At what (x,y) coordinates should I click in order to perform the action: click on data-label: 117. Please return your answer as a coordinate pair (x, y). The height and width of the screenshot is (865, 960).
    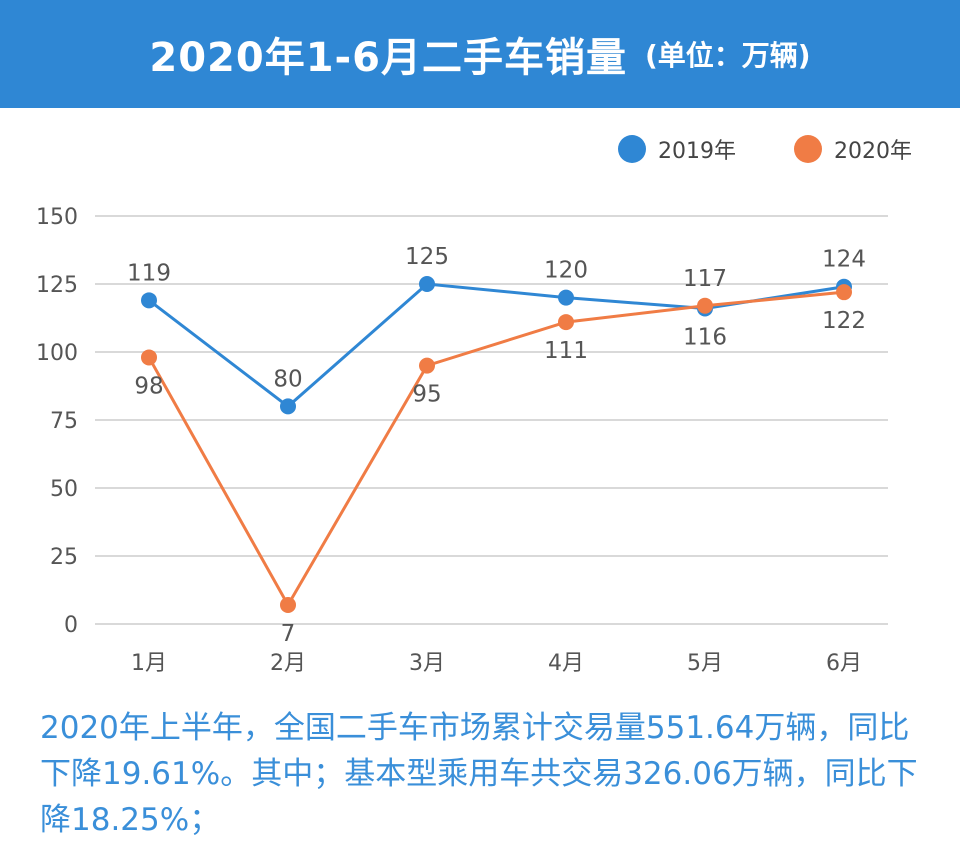
    Looking at the image, I should click on (705, 279).